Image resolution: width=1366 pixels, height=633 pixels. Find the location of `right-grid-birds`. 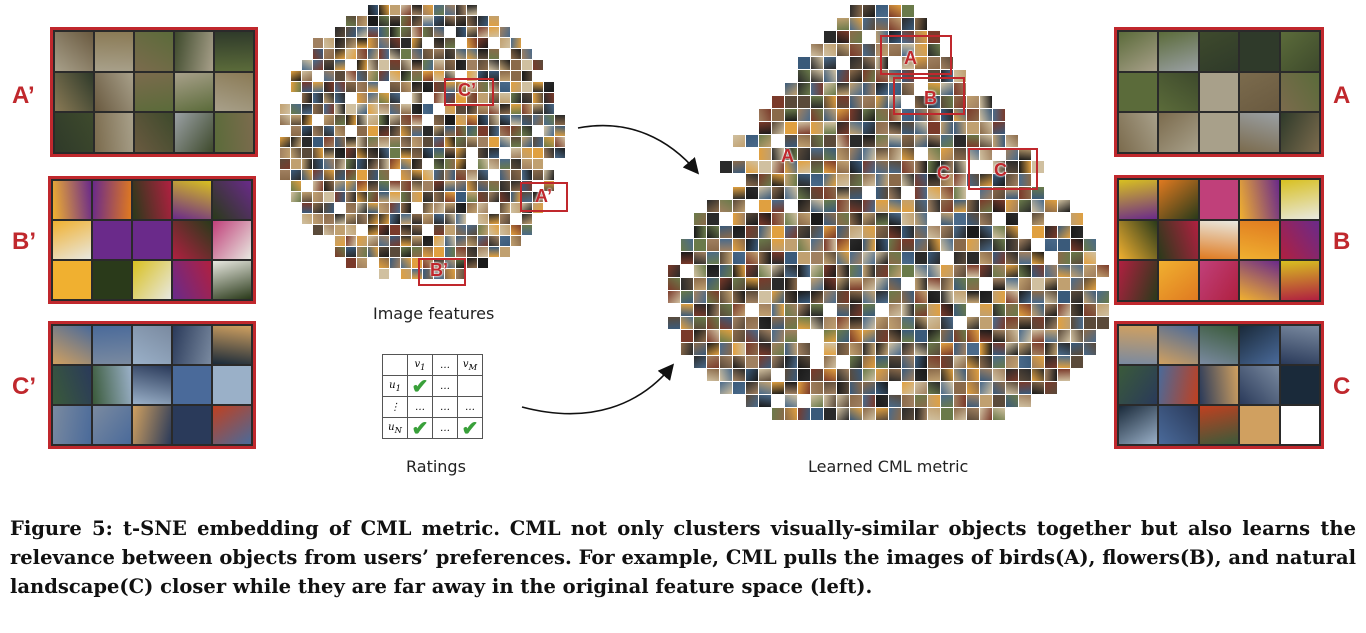

right-grid-birds is located at coordinates (1219, 92).